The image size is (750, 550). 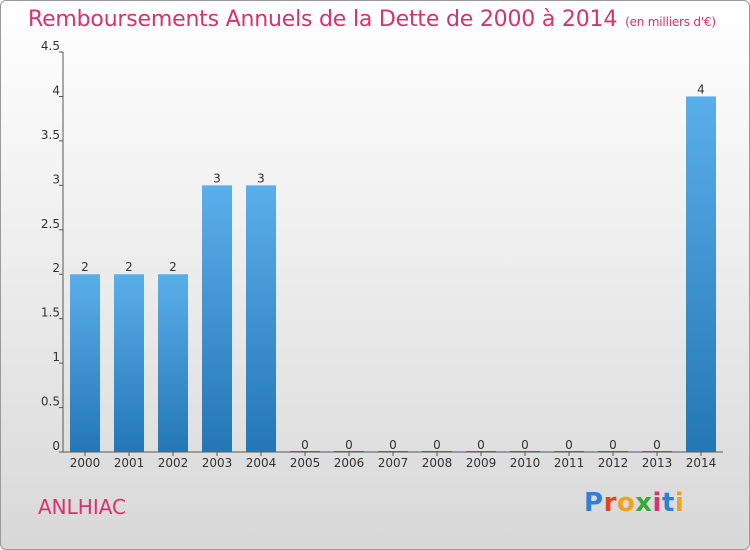 What do you see at coordinates (349, 451) in the screenshot?
I see `bar-2006` at bounding box center [349, 451].